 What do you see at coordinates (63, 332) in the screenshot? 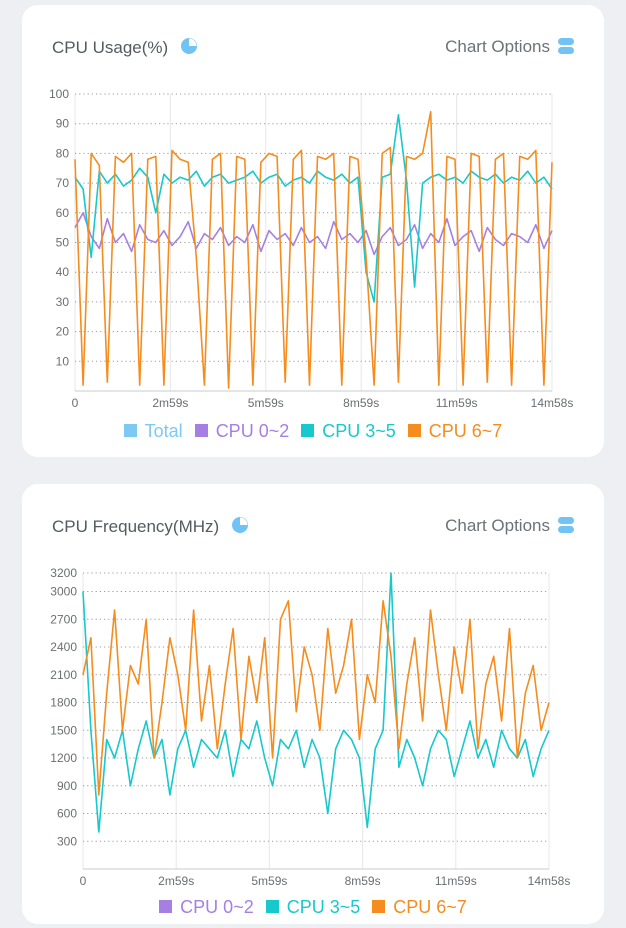
I see `y-tick-label: 20` at bounding box center [63, 332].